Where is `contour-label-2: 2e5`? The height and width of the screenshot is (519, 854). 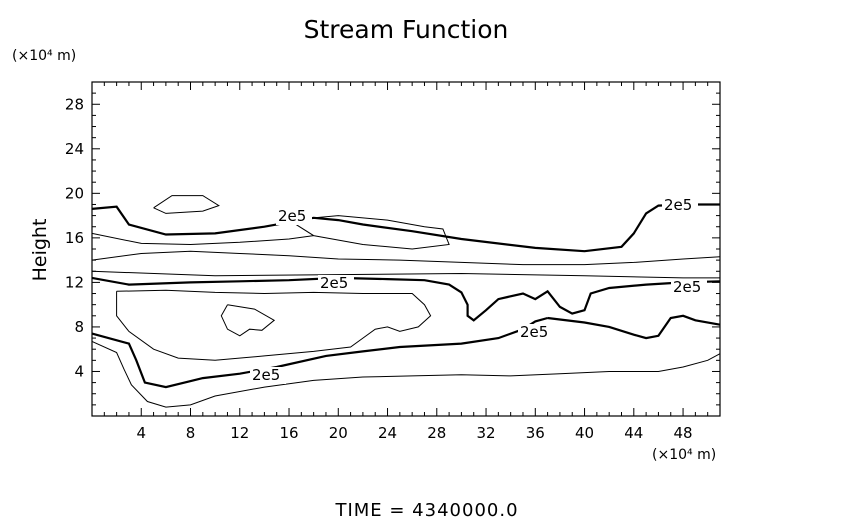 contour-label-2: 2e5 is located at coordinates (266, 375).